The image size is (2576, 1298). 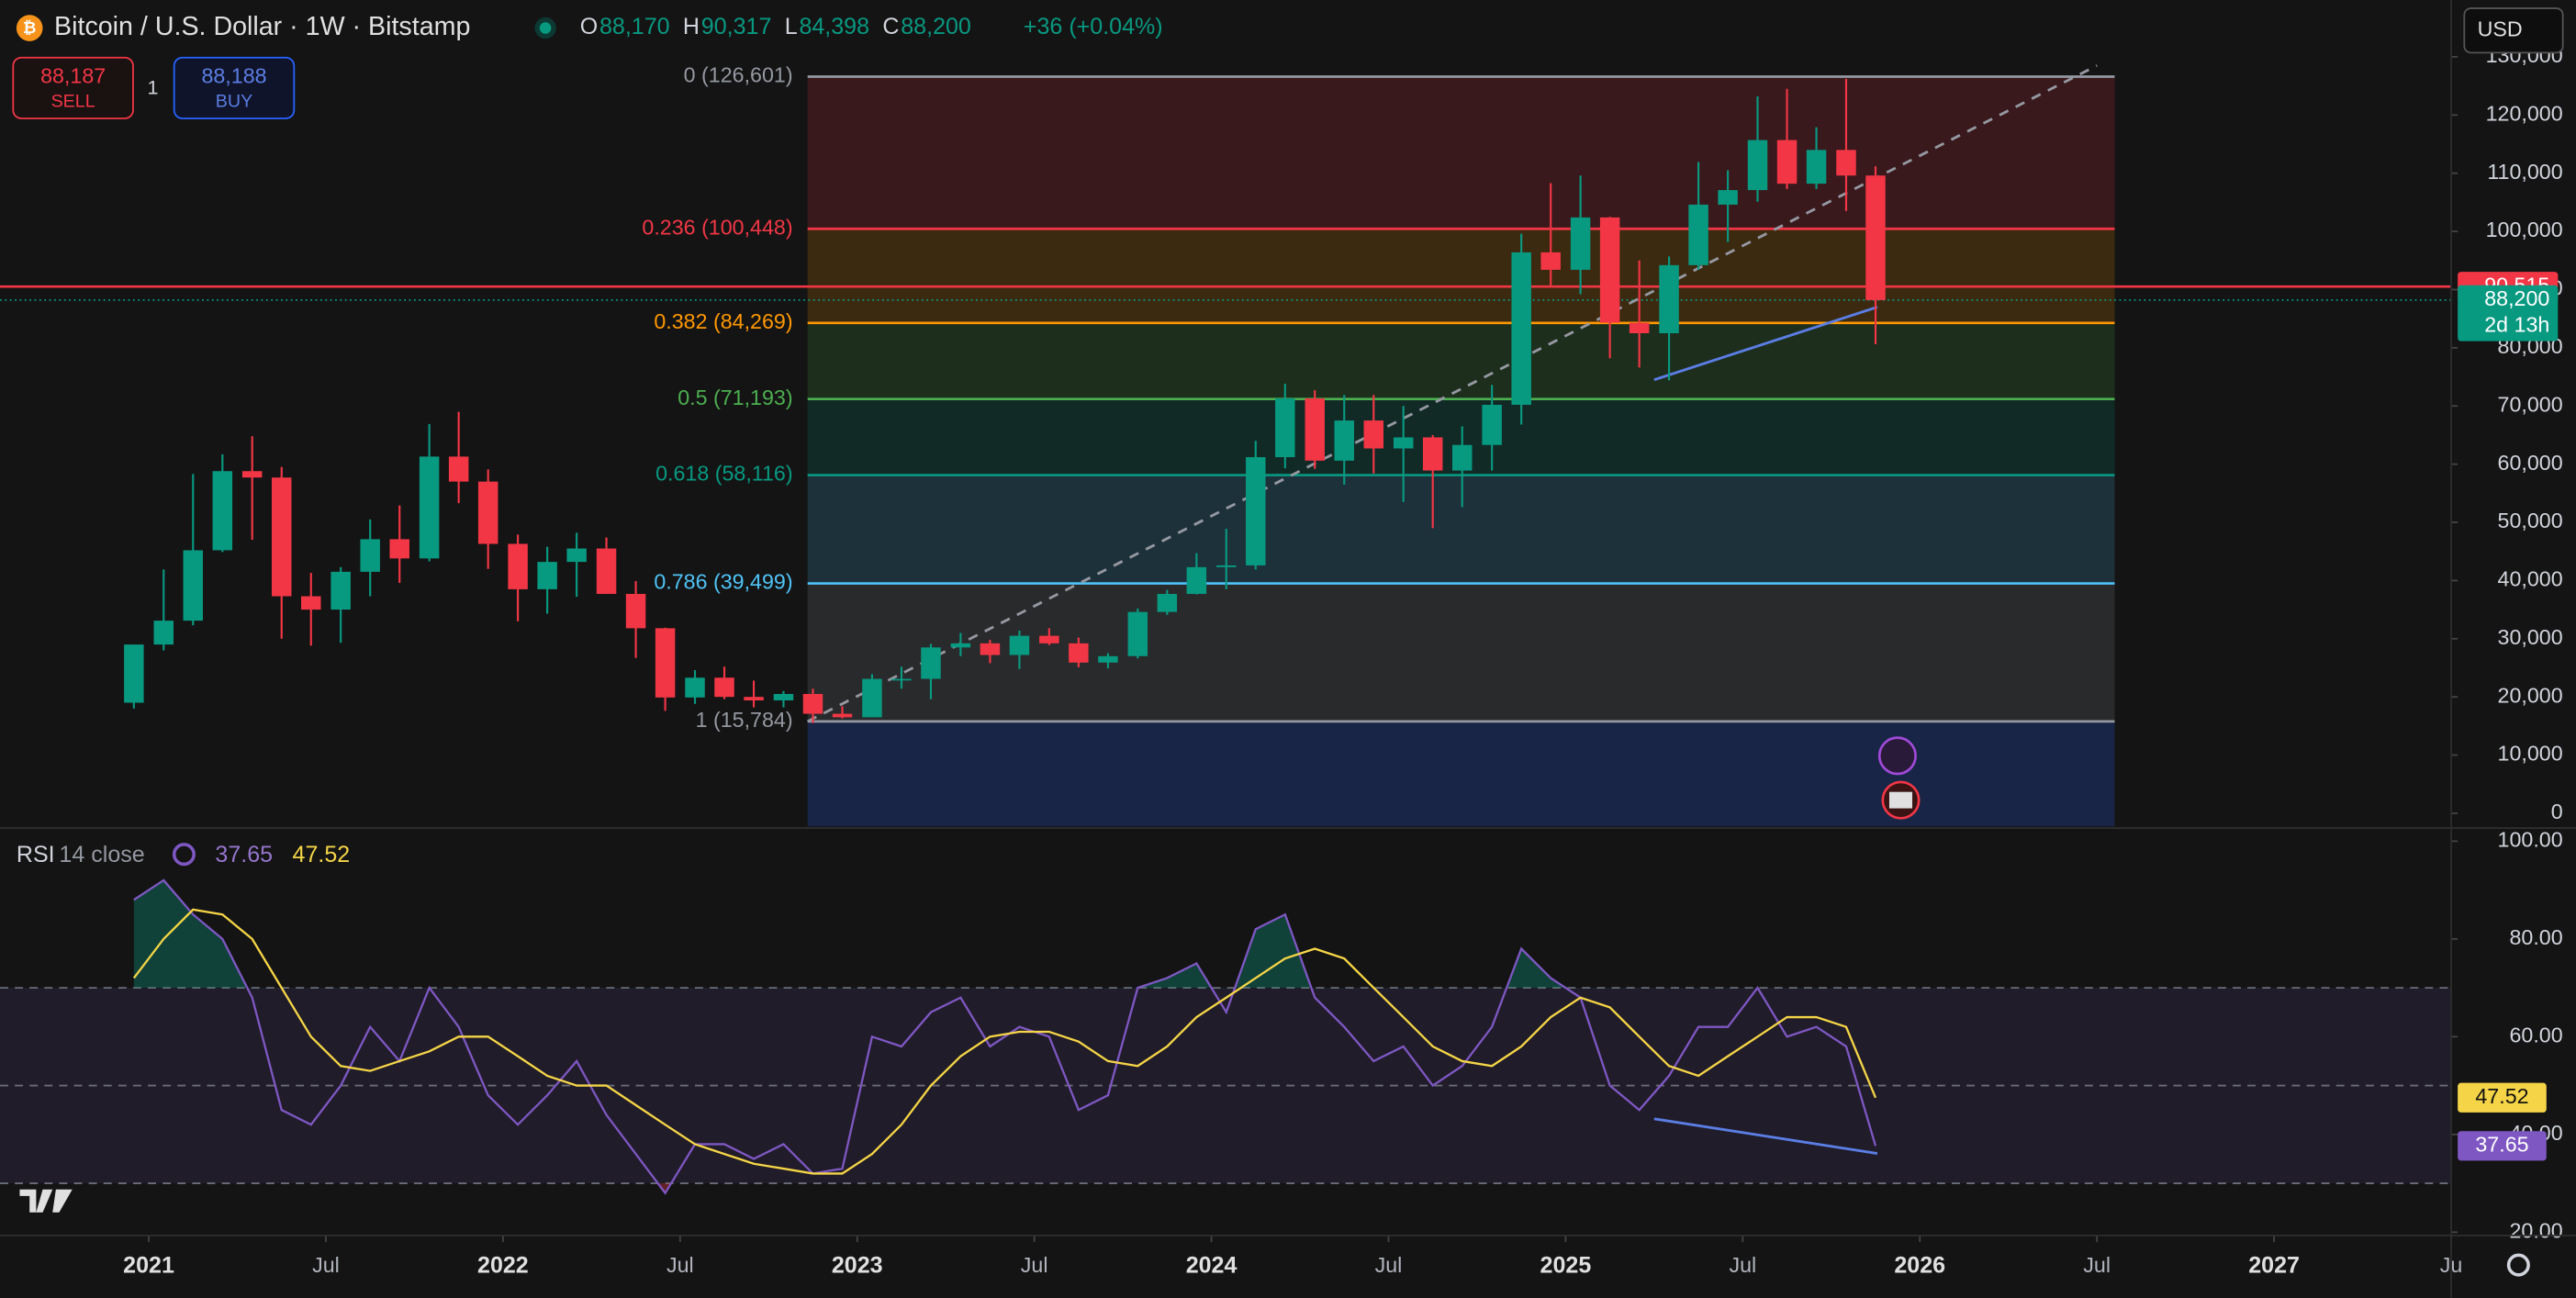 I want to click on settings-icon, so click(x=2518, y=1265).